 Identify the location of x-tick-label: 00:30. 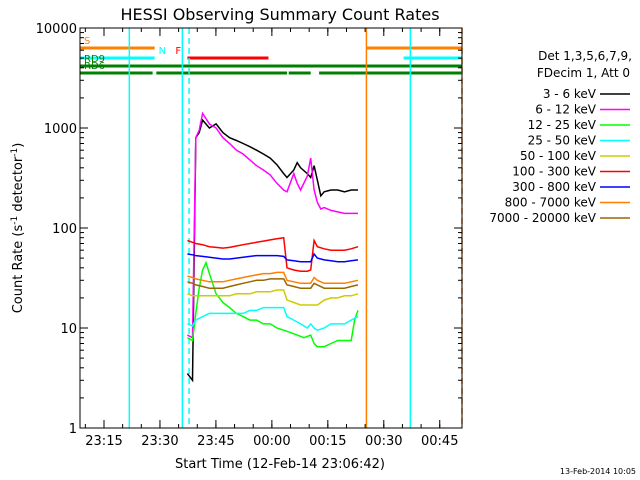
(383, 441).